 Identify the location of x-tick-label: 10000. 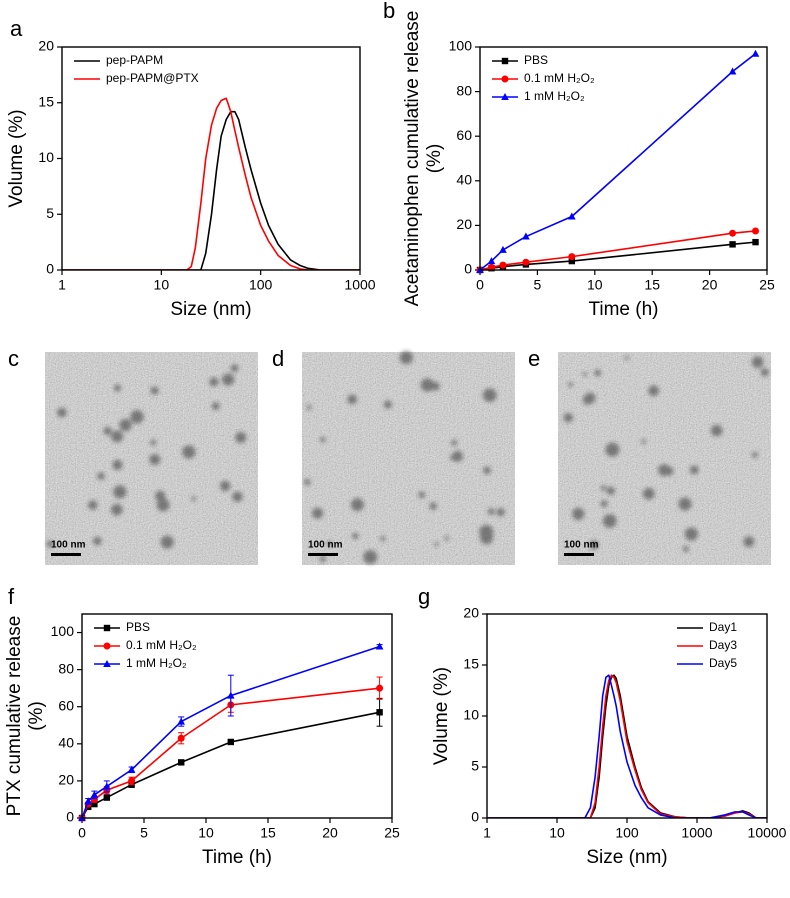
(767, 833).